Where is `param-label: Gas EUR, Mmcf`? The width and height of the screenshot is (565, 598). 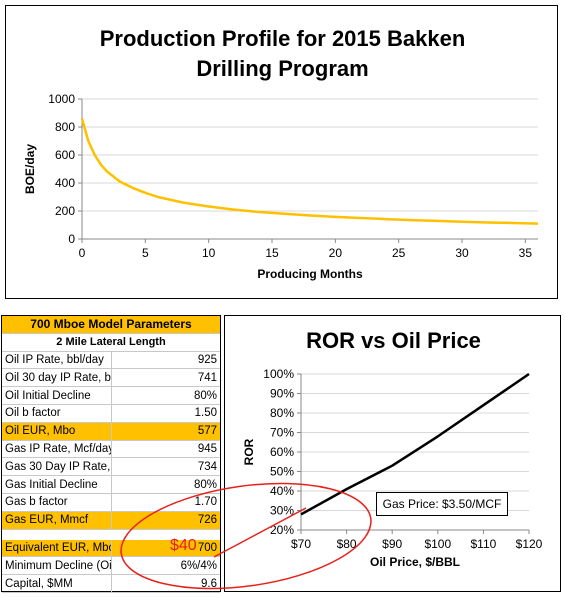 param-label: Gas EUR, Mmcf is located at coordinates (56, 520).